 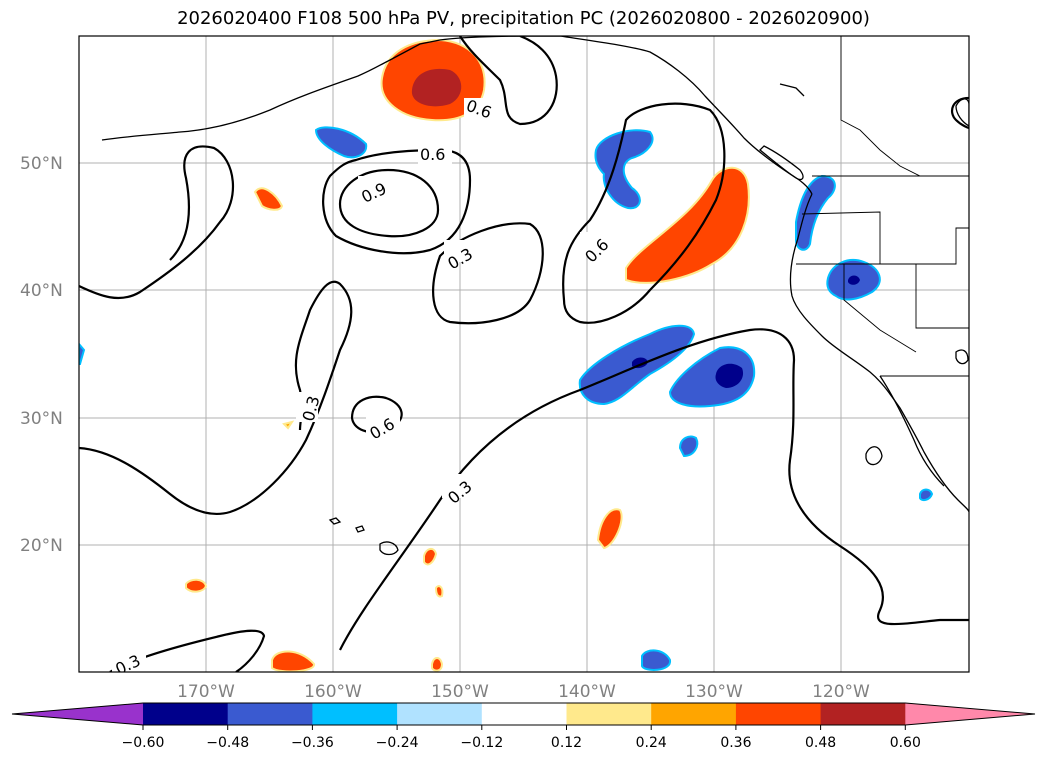 I want to click on colorbar-tick-label: 0.60, so click(x=905, y=743).